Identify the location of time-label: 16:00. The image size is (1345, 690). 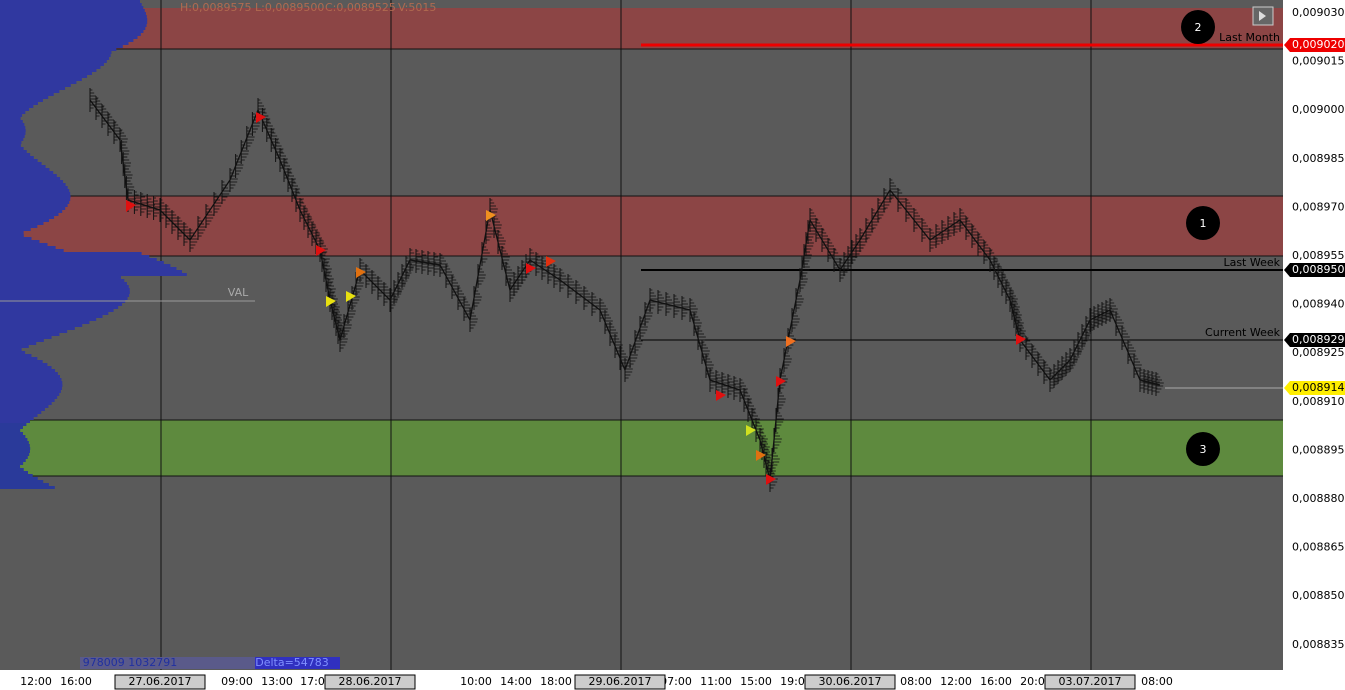
(76, 681).